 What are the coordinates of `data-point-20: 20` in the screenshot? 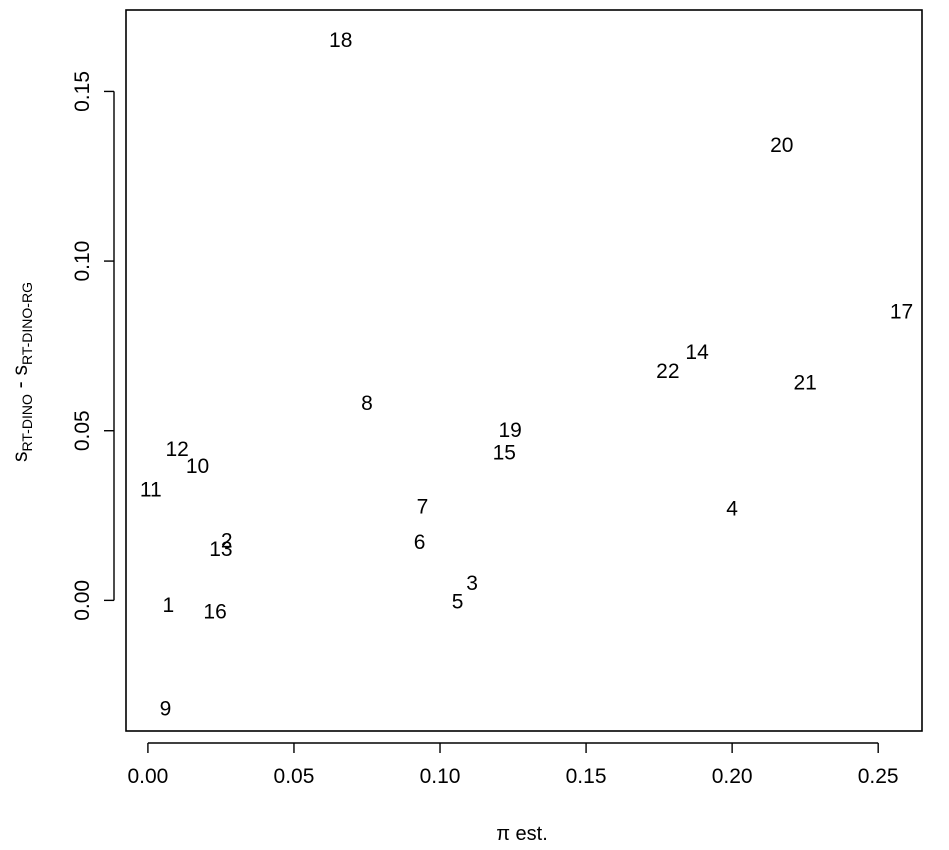 It's located at (781, 145).